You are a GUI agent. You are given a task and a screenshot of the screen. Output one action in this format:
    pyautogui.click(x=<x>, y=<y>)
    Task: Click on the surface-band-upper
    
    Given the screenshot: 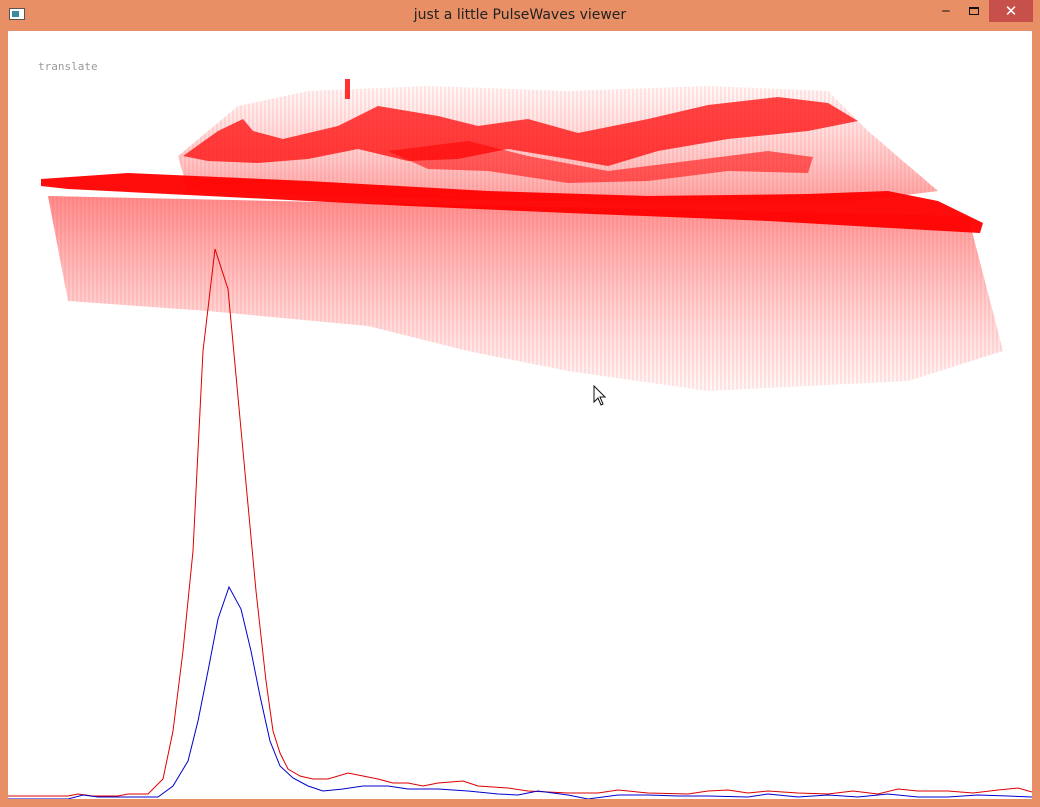 What is the action you would take?
    pyautogui.click(x=520, y=131)
    